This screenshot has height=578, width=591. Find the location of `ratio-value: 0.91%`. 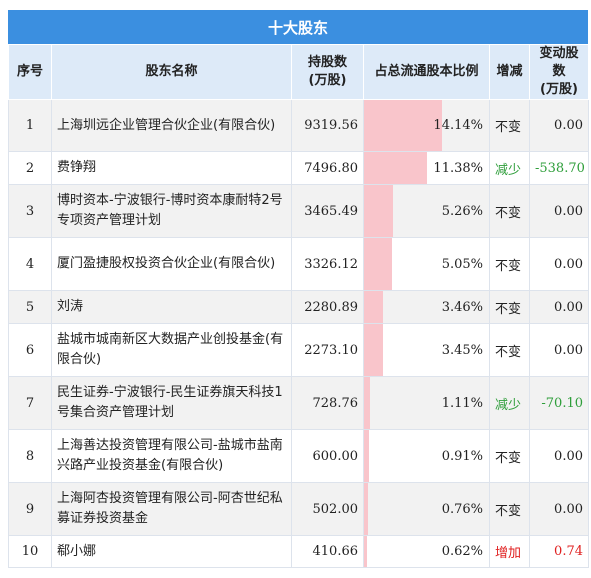

ratio-value: 0.91% is located at coordinates (462, 456).